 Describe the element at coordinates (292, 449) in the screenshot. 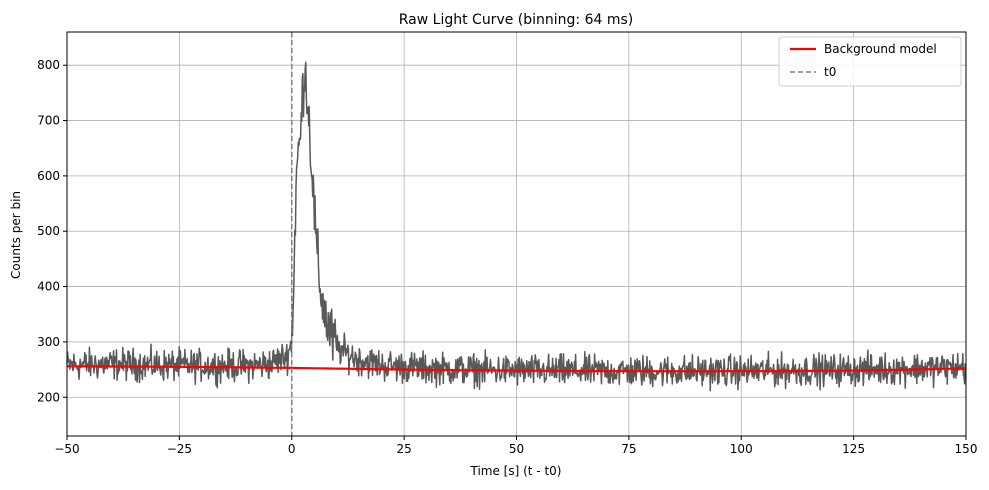

I see `x-tick-label: 0` at that location.